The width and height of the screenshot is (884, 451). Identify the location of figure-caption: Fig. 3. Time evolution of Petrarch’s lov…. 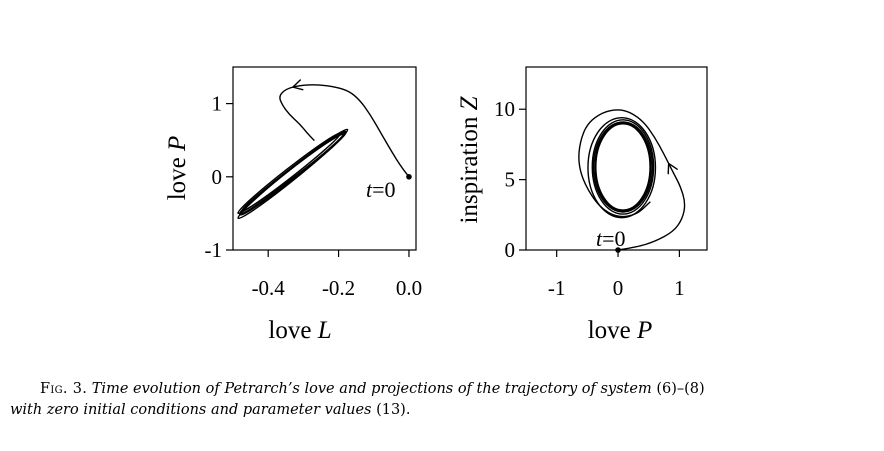
(443, 400).